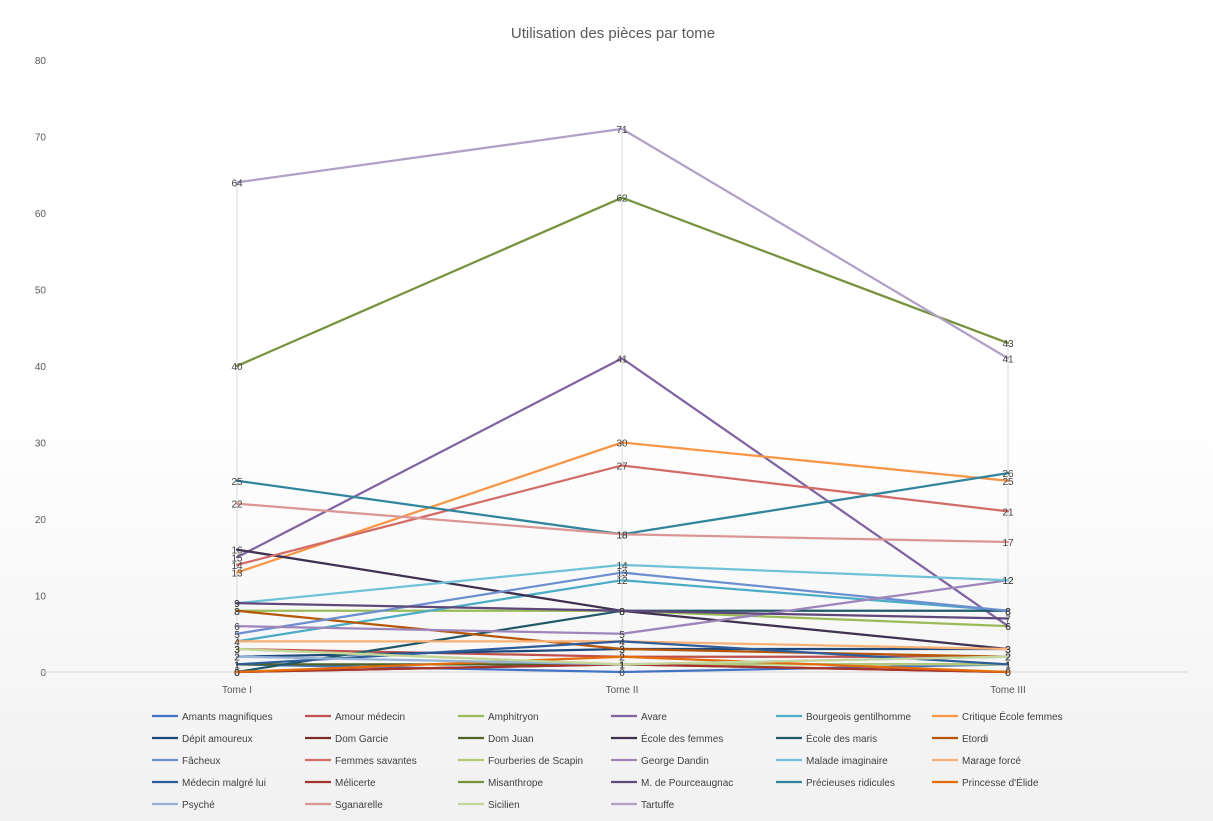 The height and width of the screenshot is (821, 1213). Describe the element at coordinates (991, 761) in the screenshot. I see `legend-label: Marage forcé` at that location.